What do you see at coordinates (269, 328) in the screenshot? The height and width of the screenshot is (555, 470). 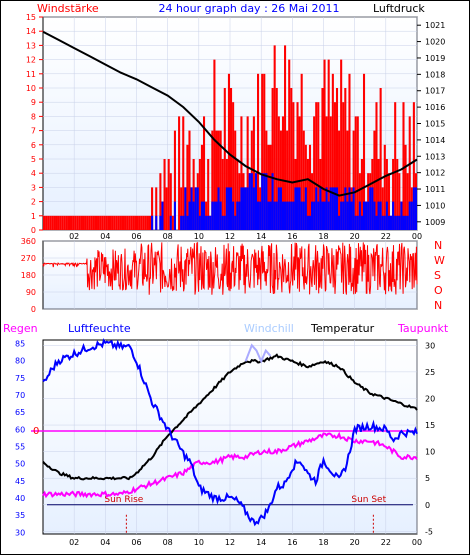 I see `windchill-label: Windchill` at bounding box center [269, 328].